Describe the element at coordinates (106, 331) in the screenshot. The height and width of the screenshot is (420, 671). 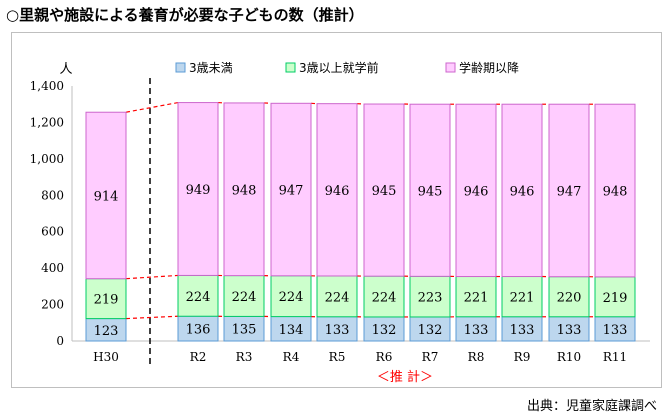
I see `bar-value-label: 123` at that location.